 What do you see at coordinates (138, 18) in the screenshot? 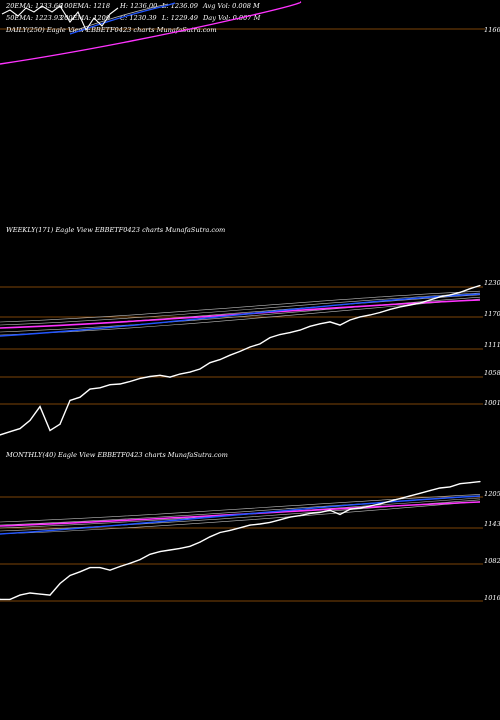
I see `stat-close: C: 1230.39` at bounding box center [138, 18].